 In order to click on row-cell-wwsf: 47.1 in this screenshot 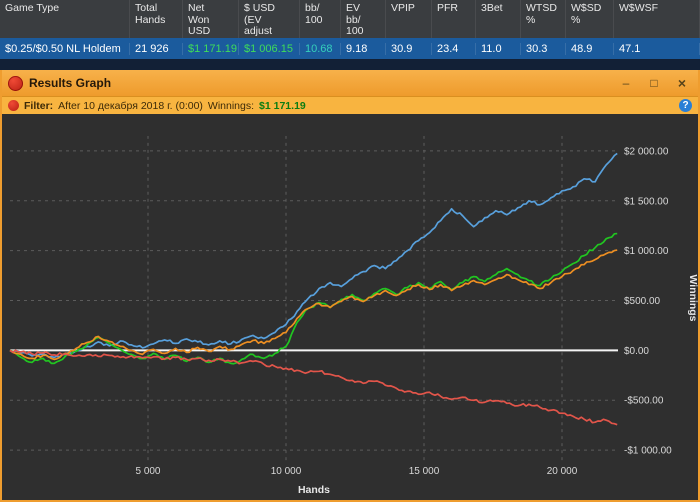, I will do `click(657, 48)`.